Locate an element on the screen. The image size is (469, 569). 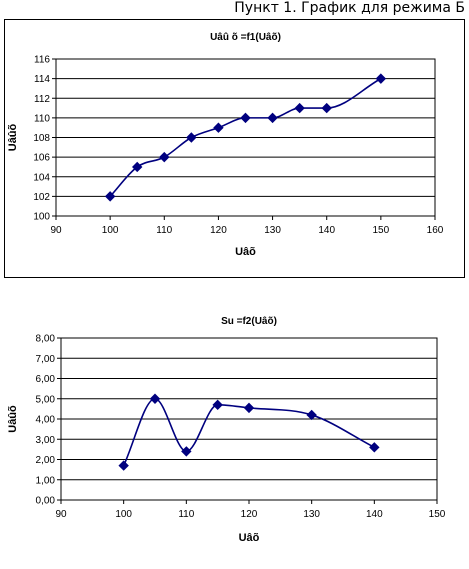
chart-1-y-tick-label: 110 is located at coordinates (42, 118).